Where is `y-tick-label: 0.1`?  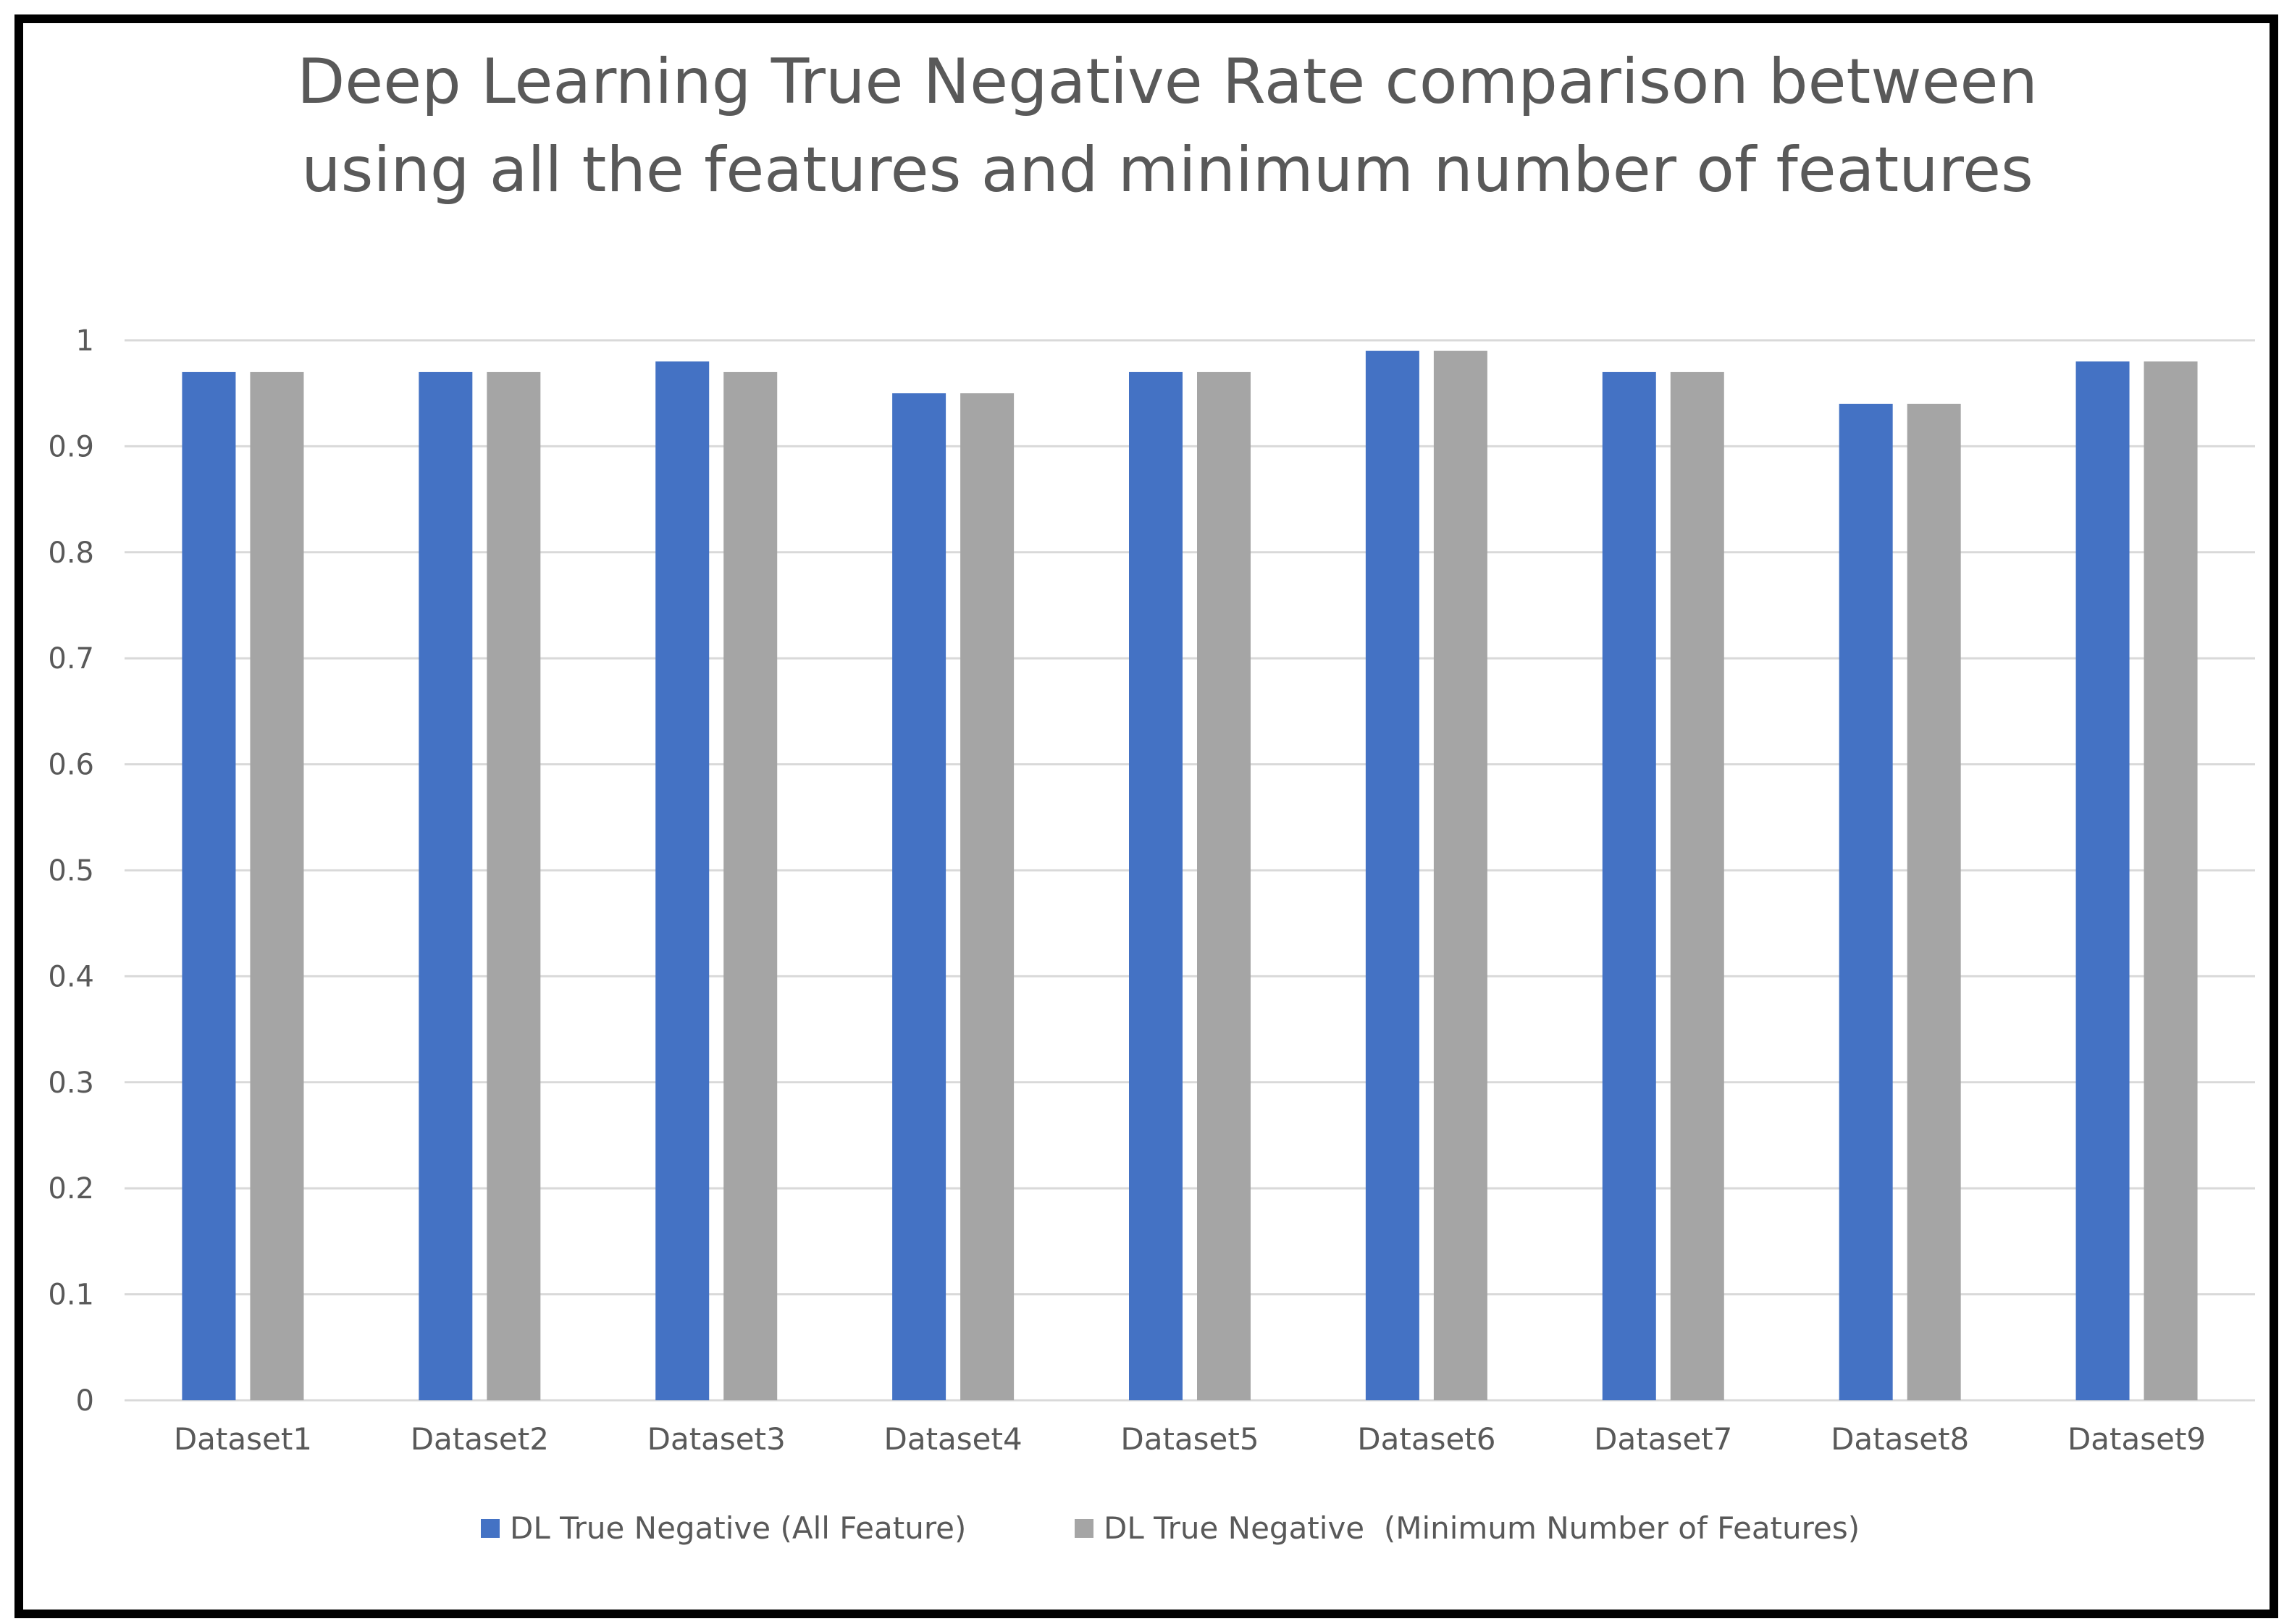
y-tick-label: 0.1 is located at coordinates (71, 1295).